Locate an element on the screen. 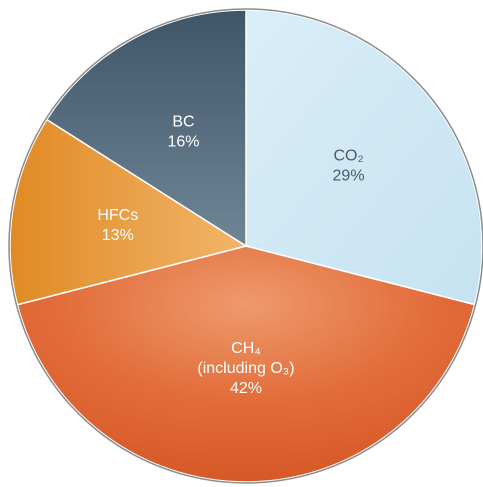 Image resolution: width=483 pixels, height=487 pixels. pie-label-bc: BC 16% is located at coordinates (183, 131).